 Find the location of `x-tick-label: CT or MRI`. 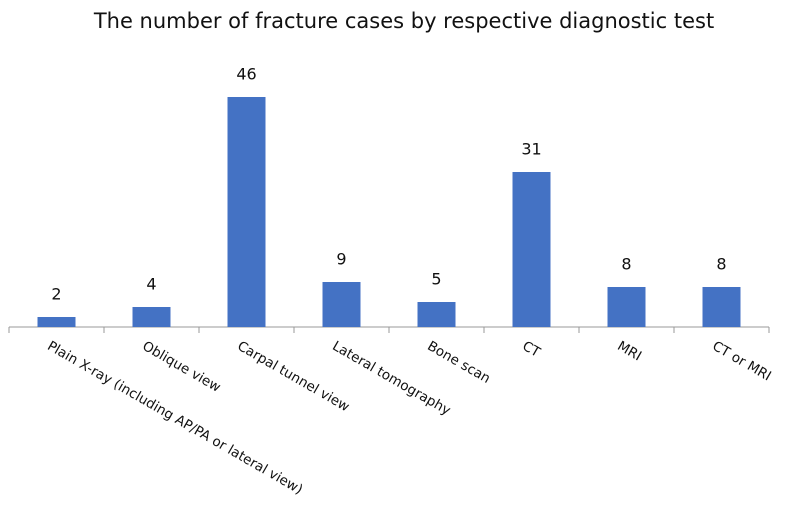

x-tick-label: CT or MRI is located at coordinates (742, 361).